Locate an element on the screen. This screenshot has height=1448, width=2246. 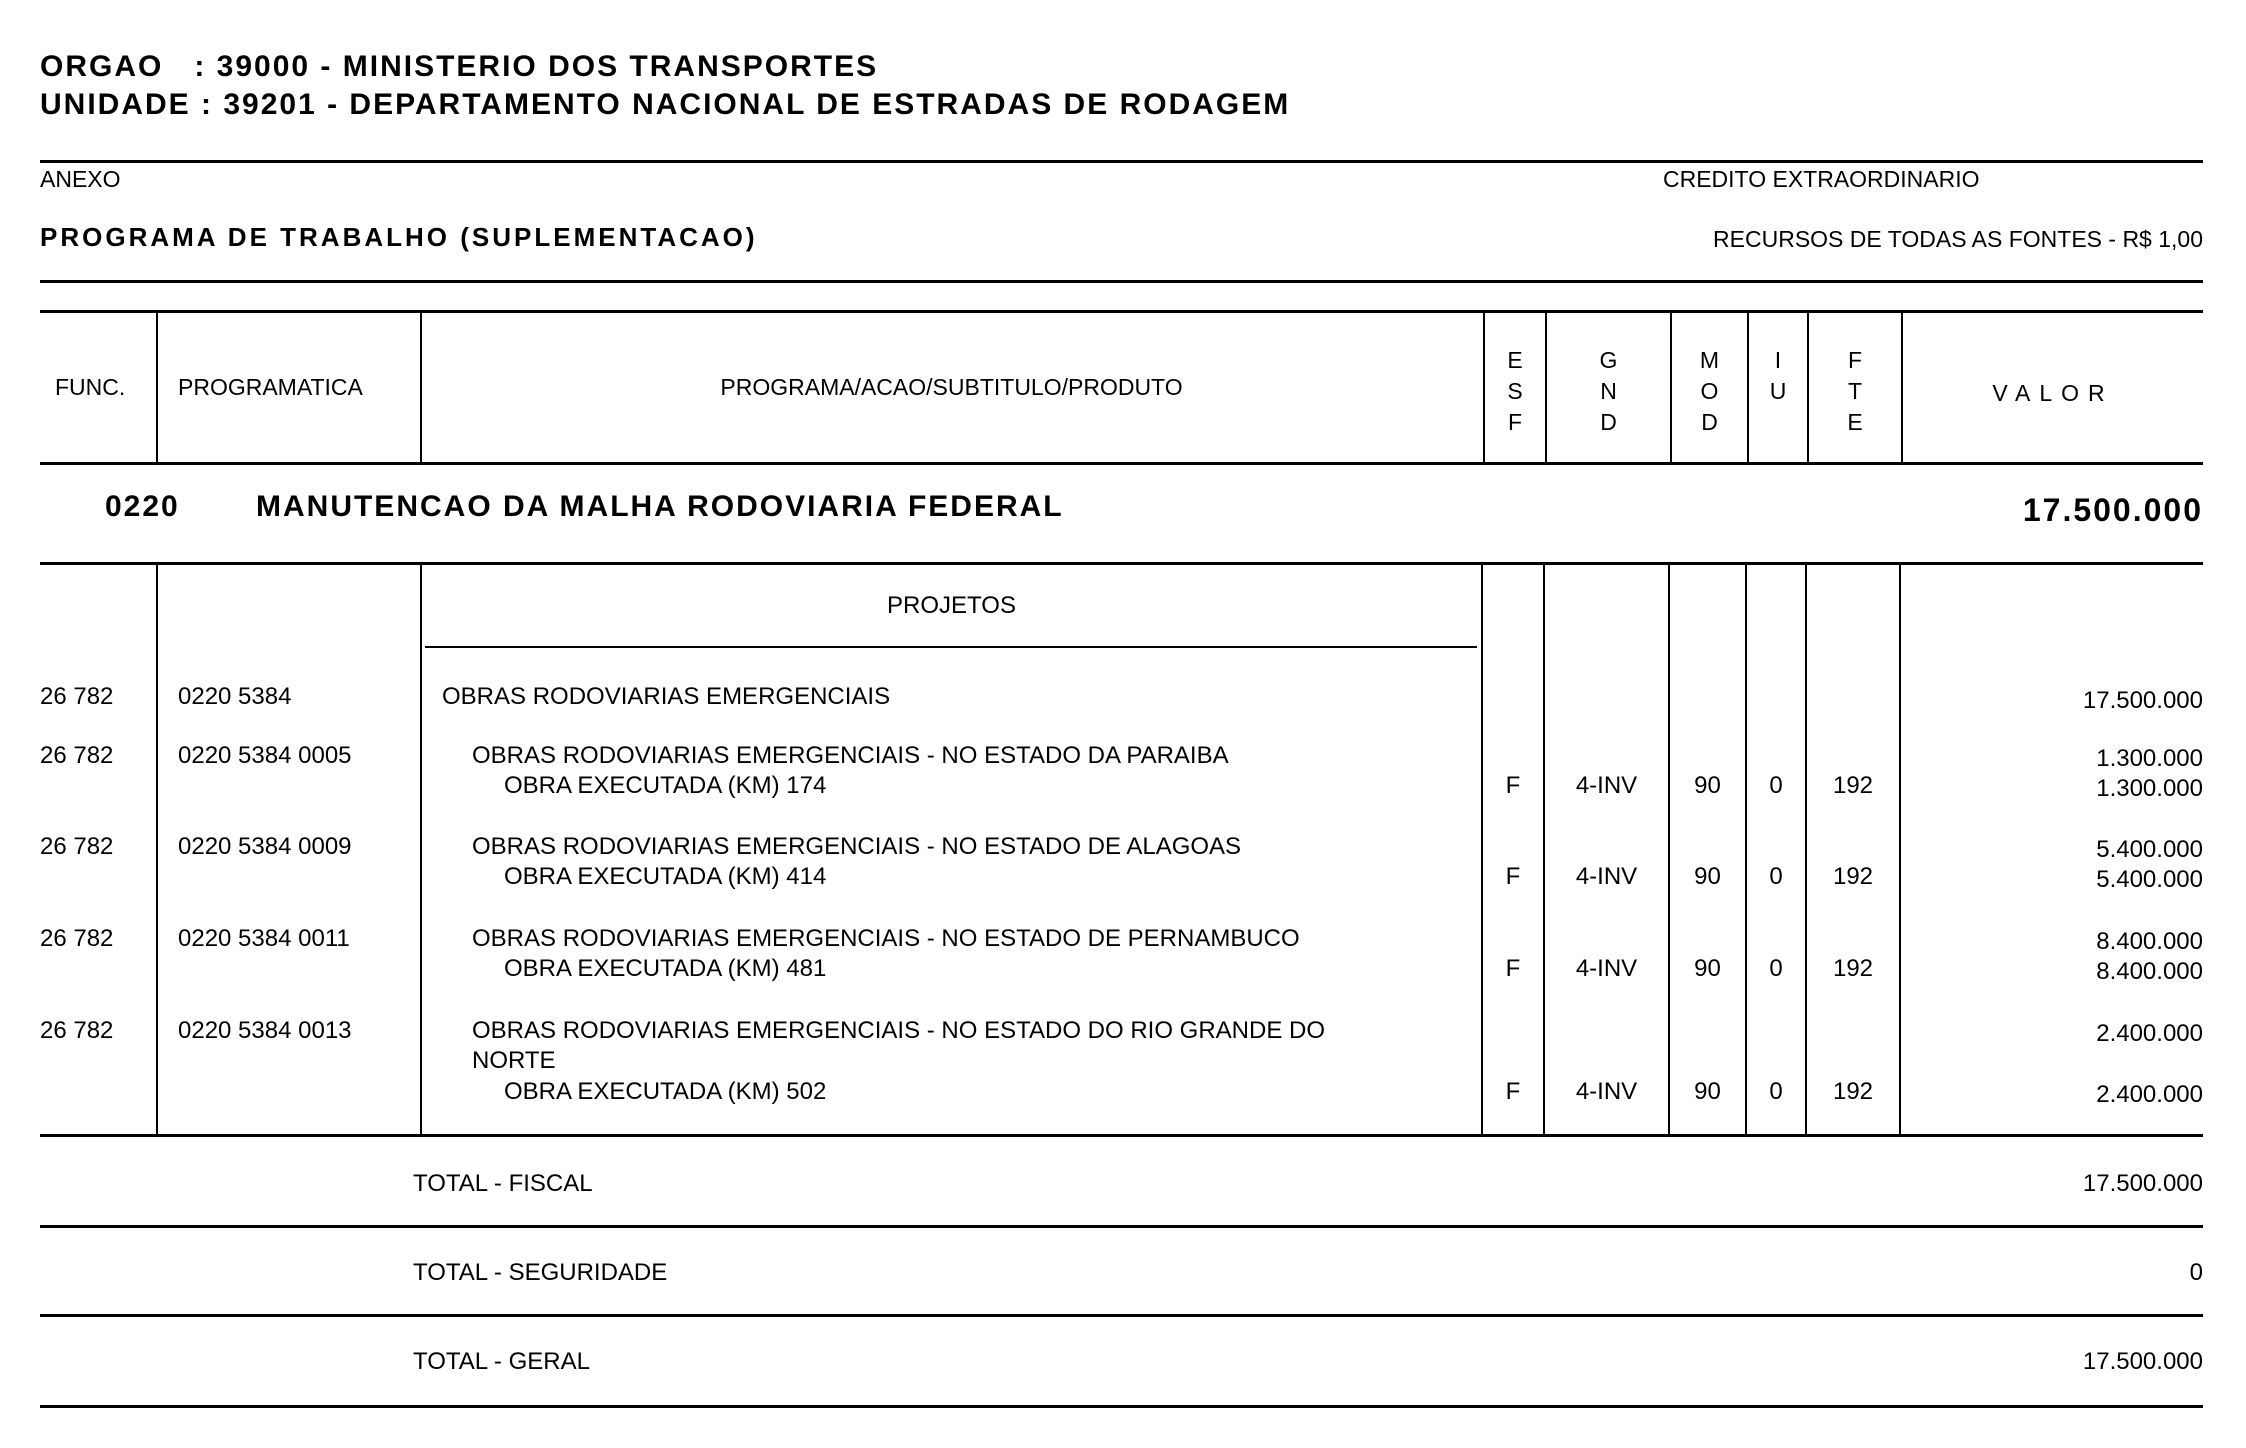
recursos-label: RECURSOS DE TODAS AS FONTES - R$ 1,00 is located at coordinates (1958, 239).